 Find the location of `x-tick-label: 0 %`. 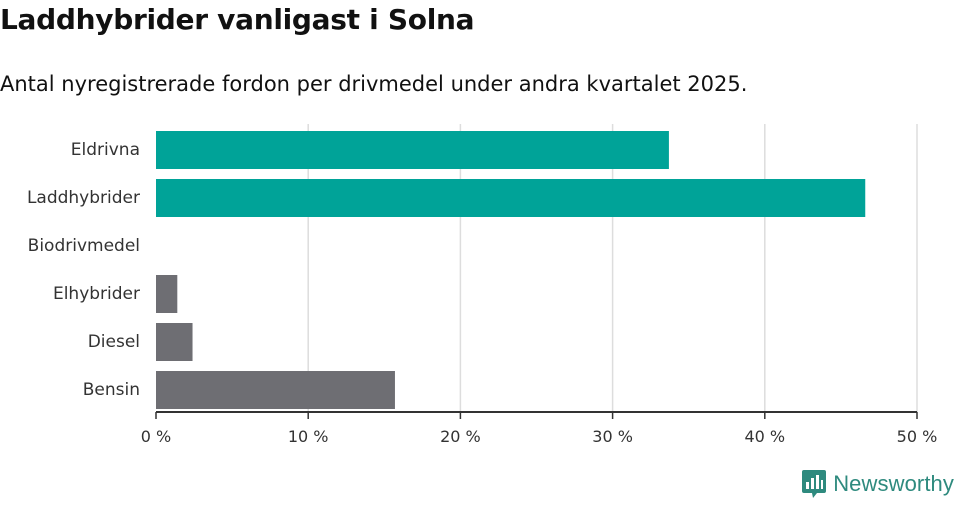

x-tick-label: 0 % is located at coordinates (156, 436).